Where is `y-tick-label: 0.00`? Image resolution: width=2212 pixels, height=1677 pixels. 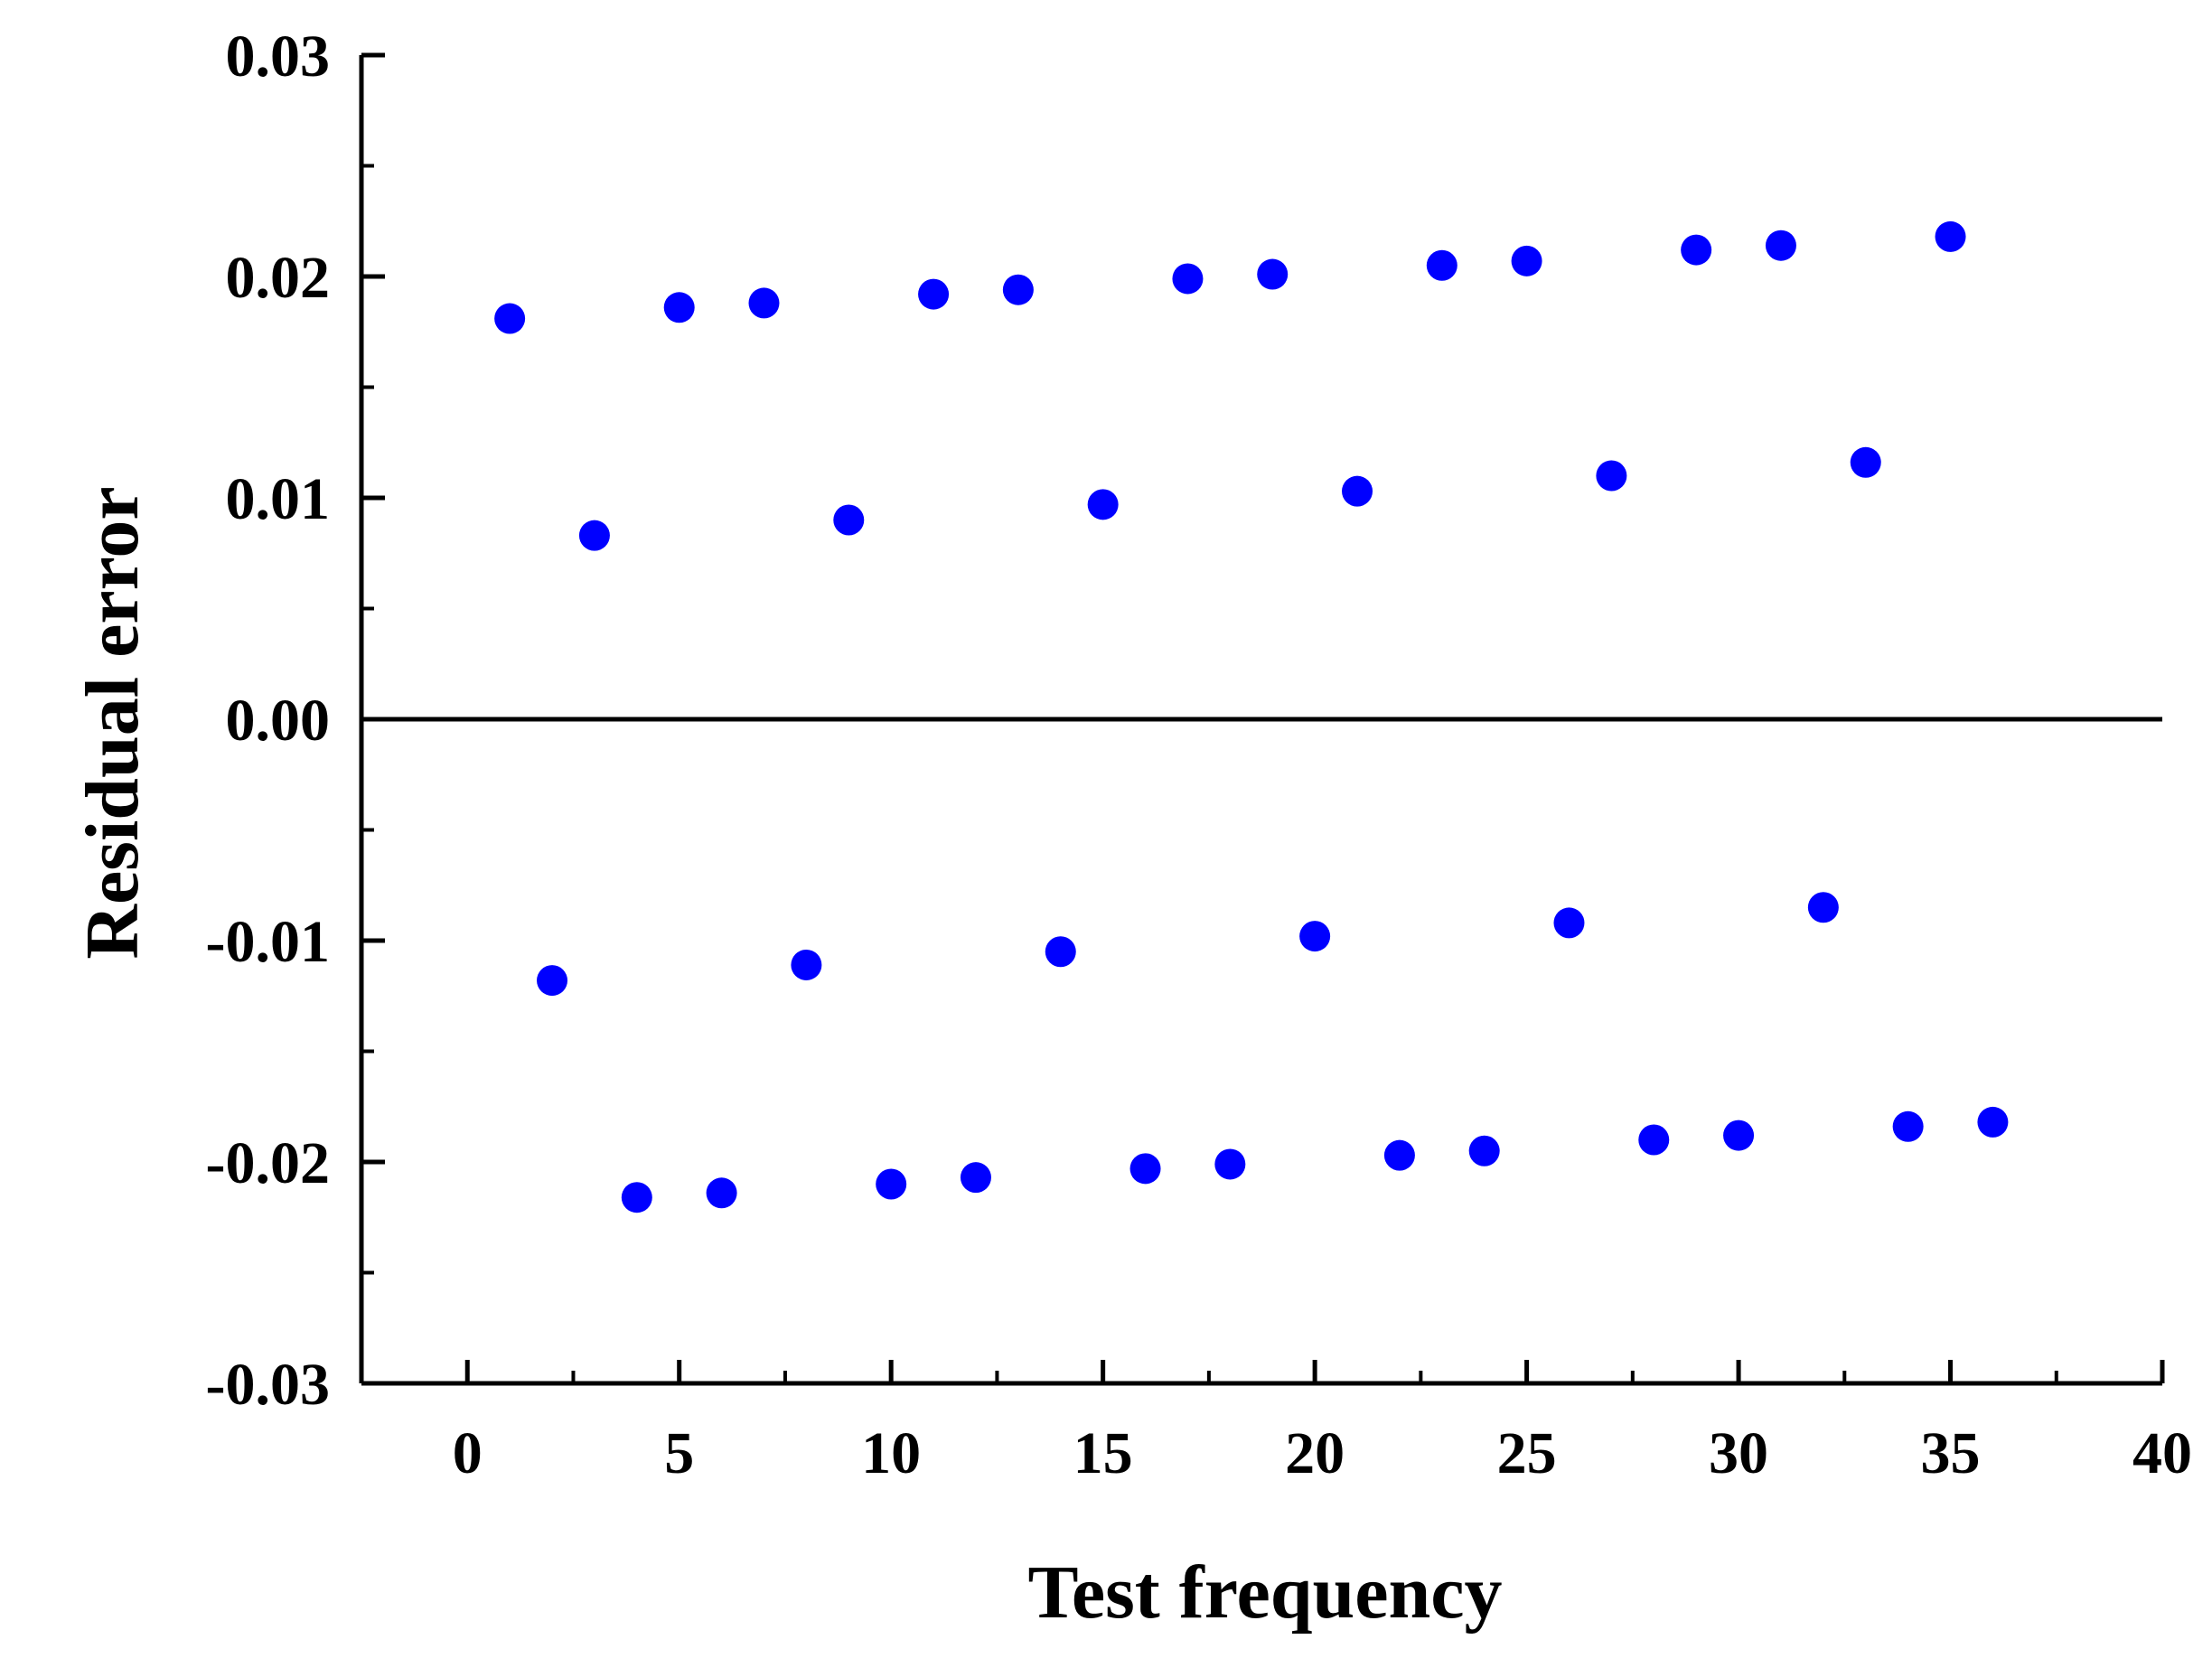
y-tick-label: 0.00 is located at coordinates (278, 721).